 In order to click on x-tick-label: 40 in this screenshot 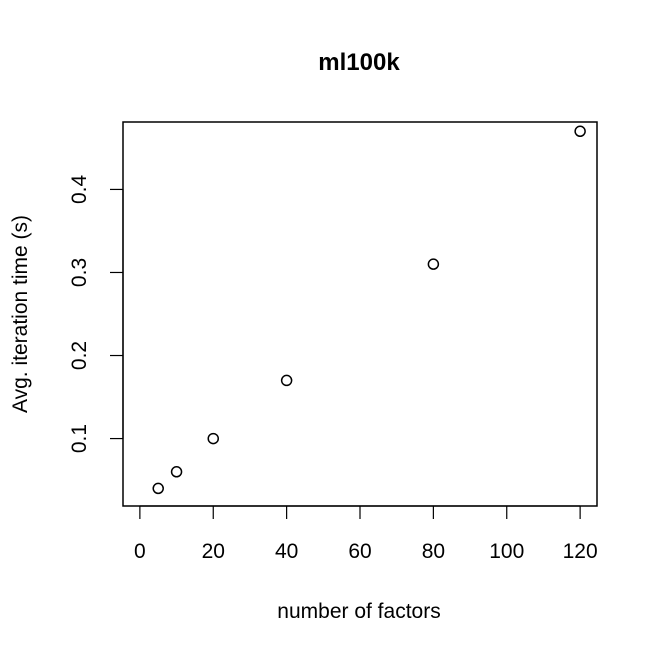, I will do `click(286, 551)`.